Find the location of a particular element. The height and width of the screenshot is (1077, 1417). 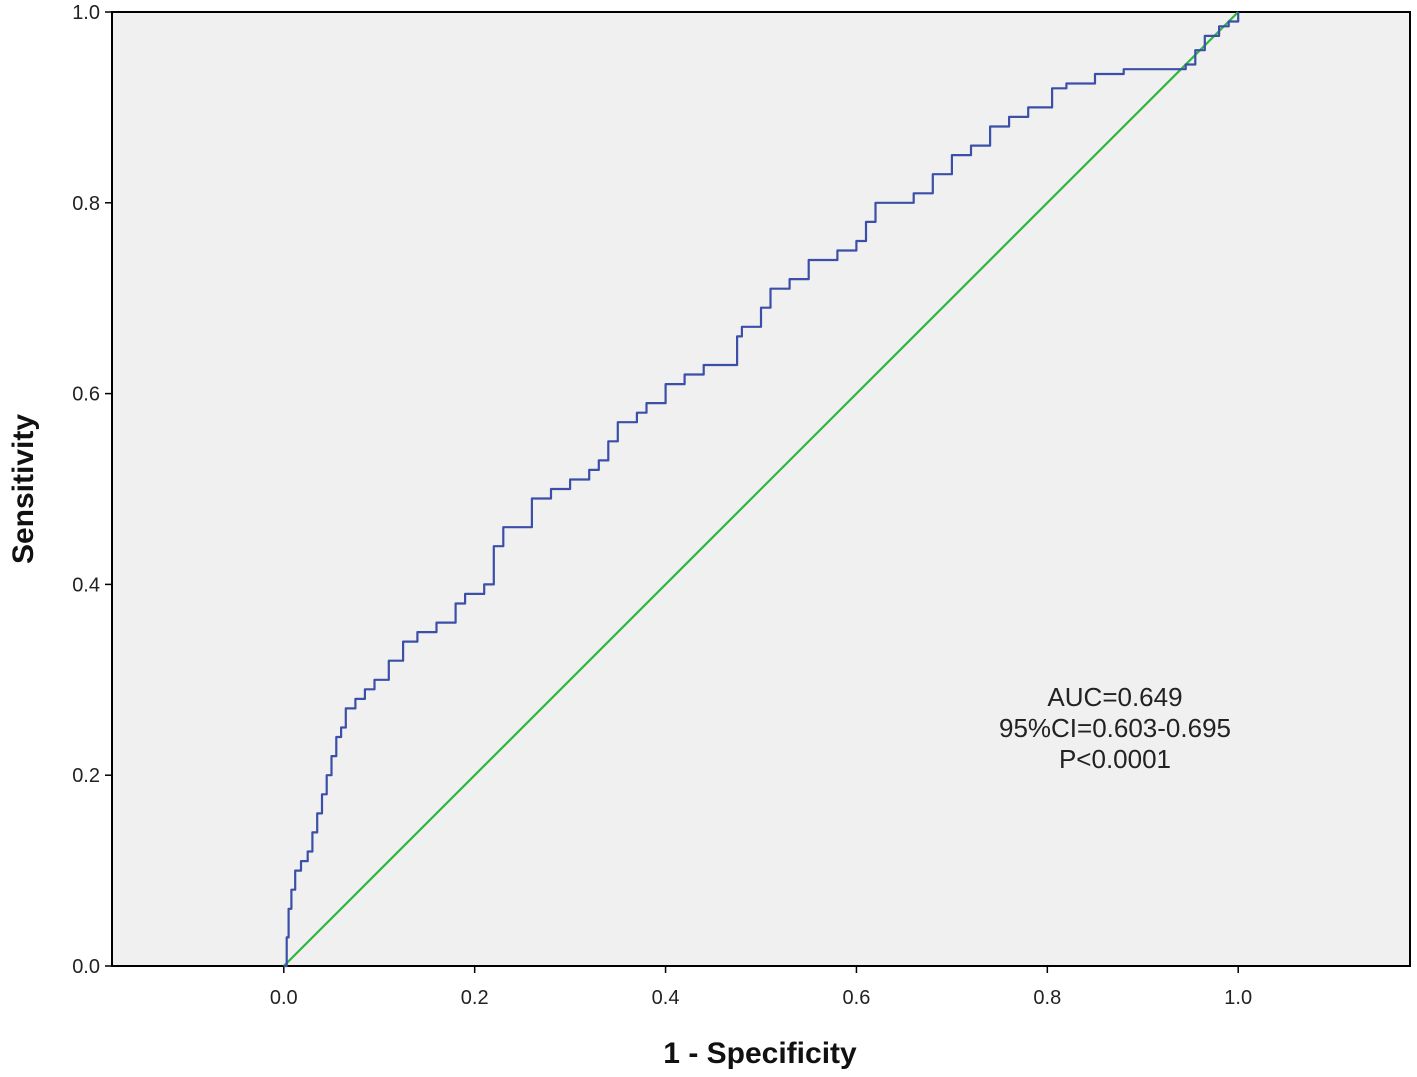

y-tick-label: 0.8 is located at coordinates (86, 204).